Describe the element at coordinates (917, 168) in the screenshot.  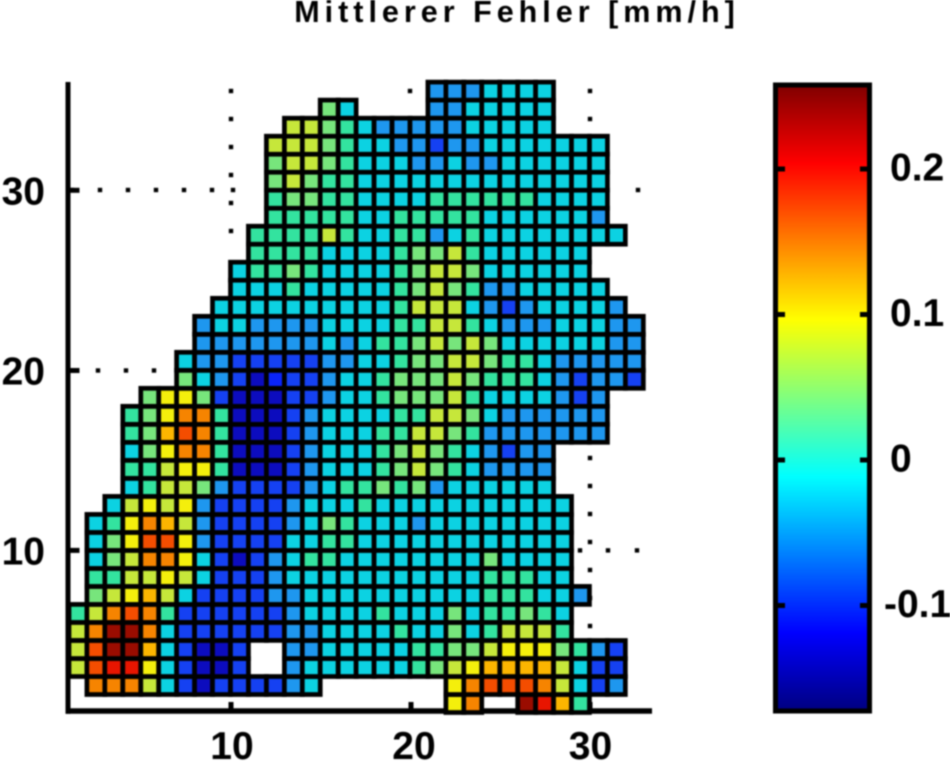
I see `svg-text: 0.2` at that location.